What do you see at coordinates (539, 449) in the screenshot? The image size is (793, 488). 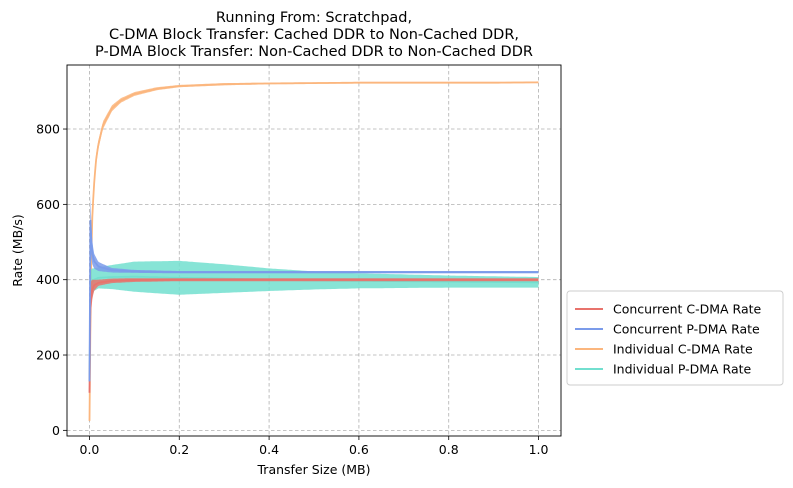 I see `x-tick-label: 1.0` at bounding box center [539, 449].